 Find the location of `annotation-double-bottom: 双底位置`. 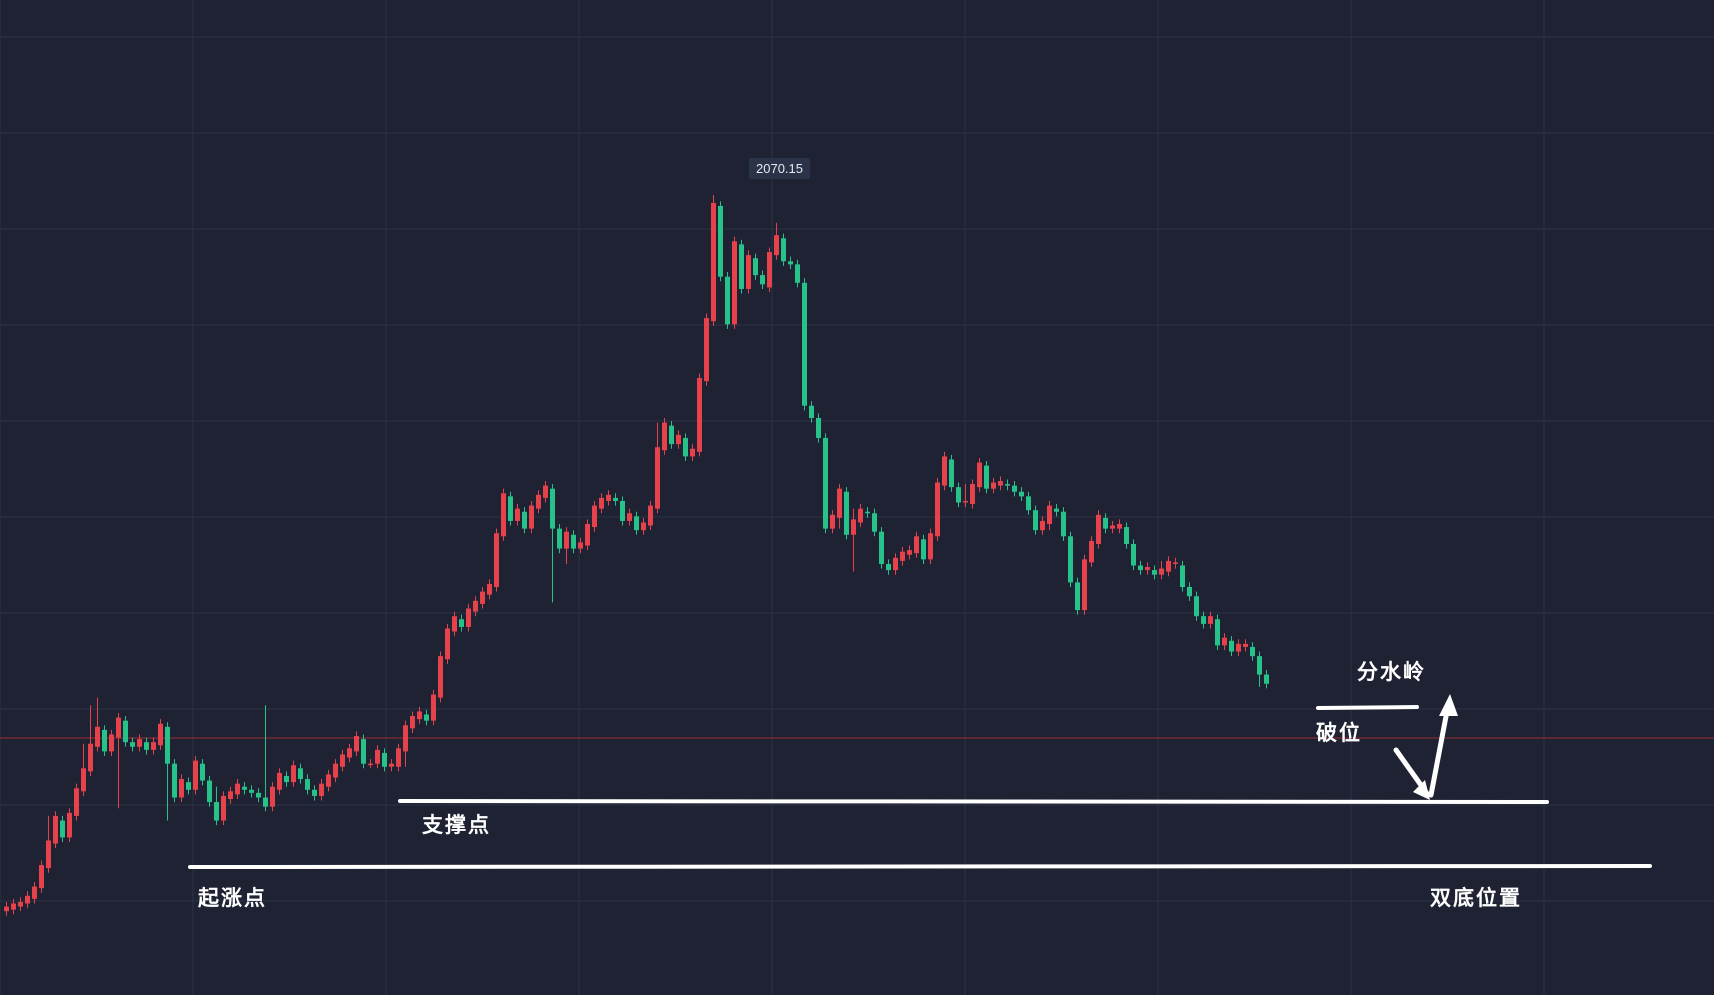

annotation-double-bottom: 双底位置 is located at coordinates (1476, 898).